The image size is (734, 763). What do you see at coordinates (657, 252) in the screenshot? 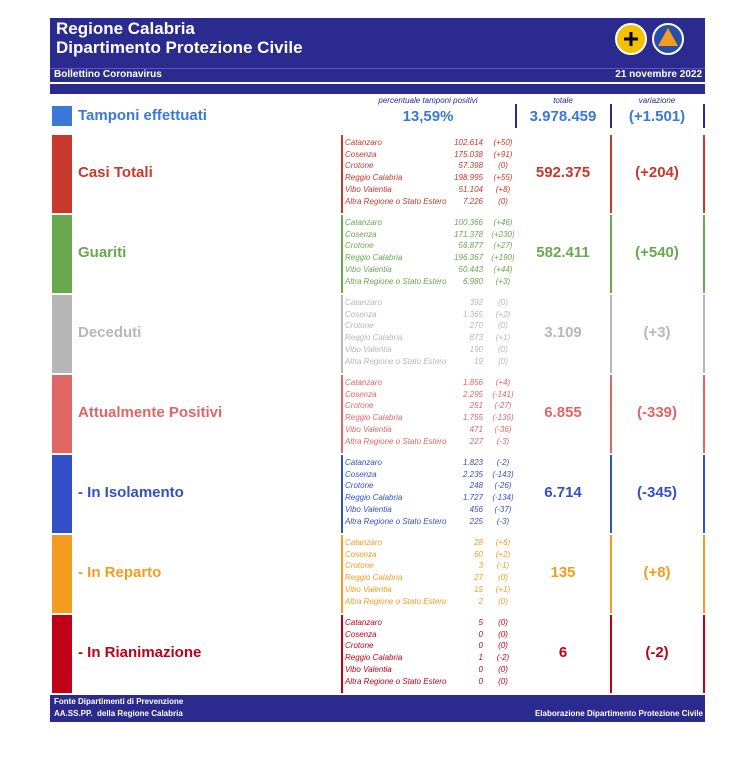
I see `change: (+540)` at bounding box center [657, 252].